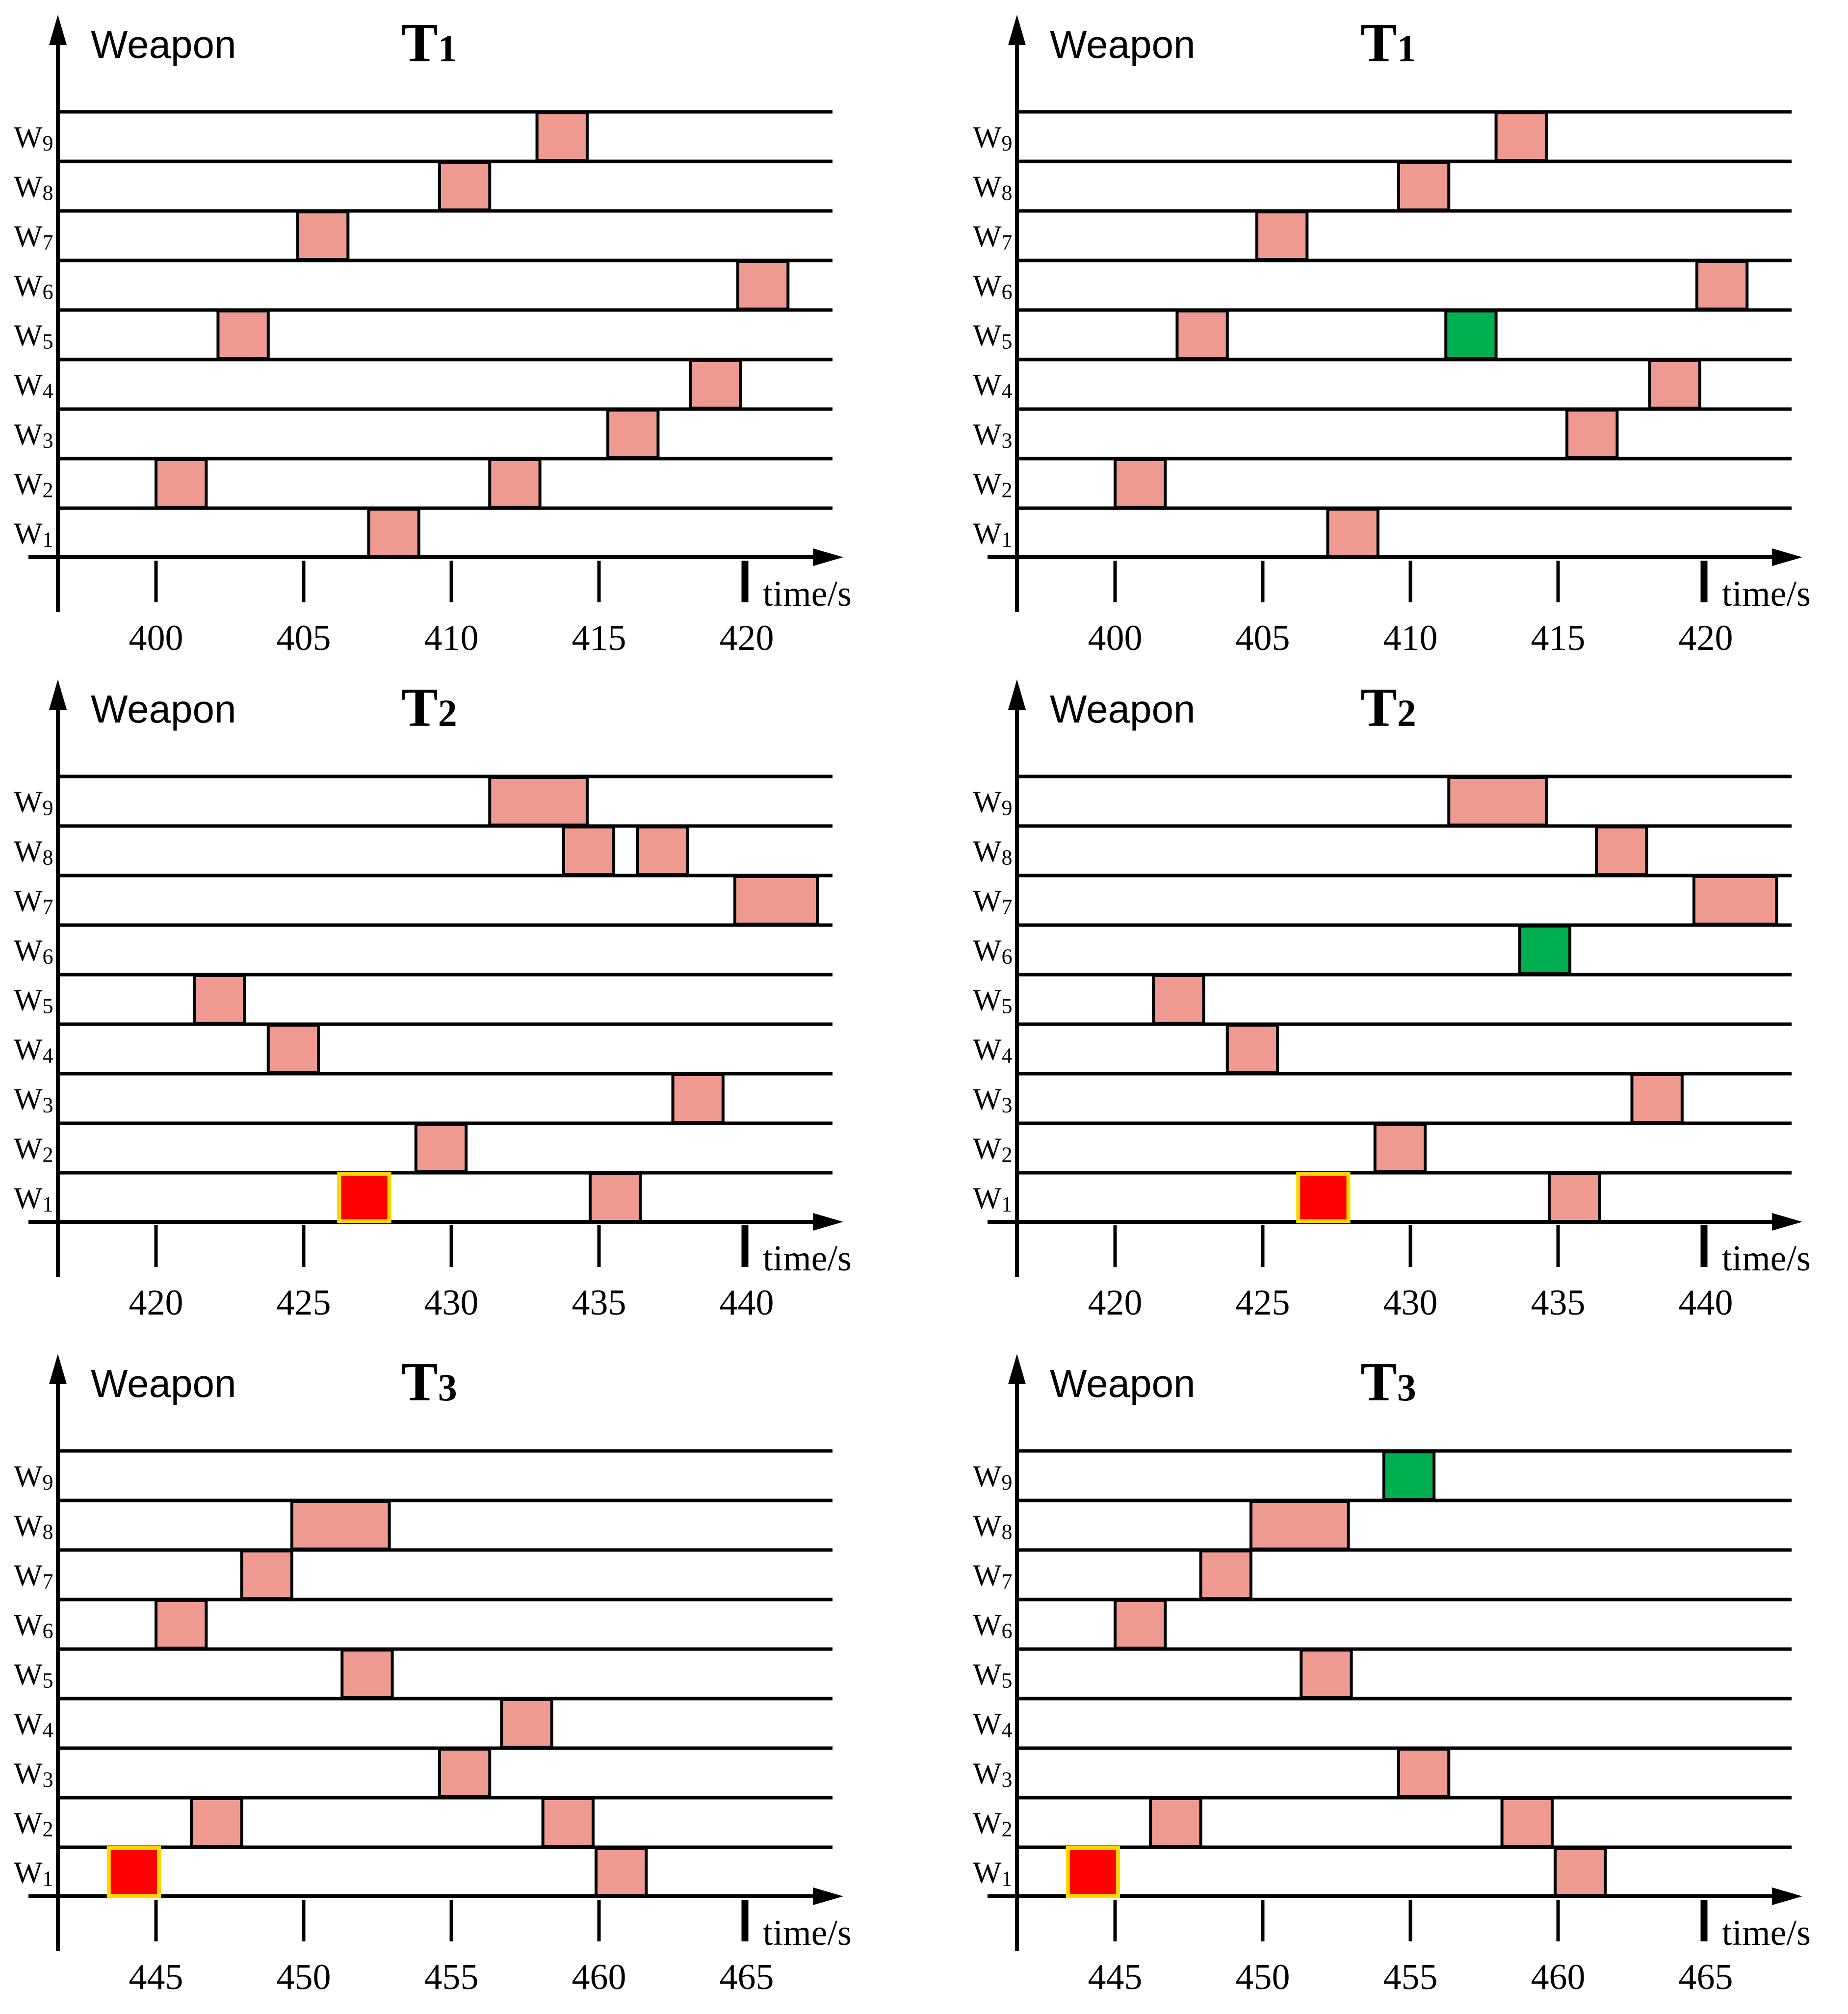 The image size is (1848, 2014). I want to click on x-tick-label: 445, so click(1115, 1977).